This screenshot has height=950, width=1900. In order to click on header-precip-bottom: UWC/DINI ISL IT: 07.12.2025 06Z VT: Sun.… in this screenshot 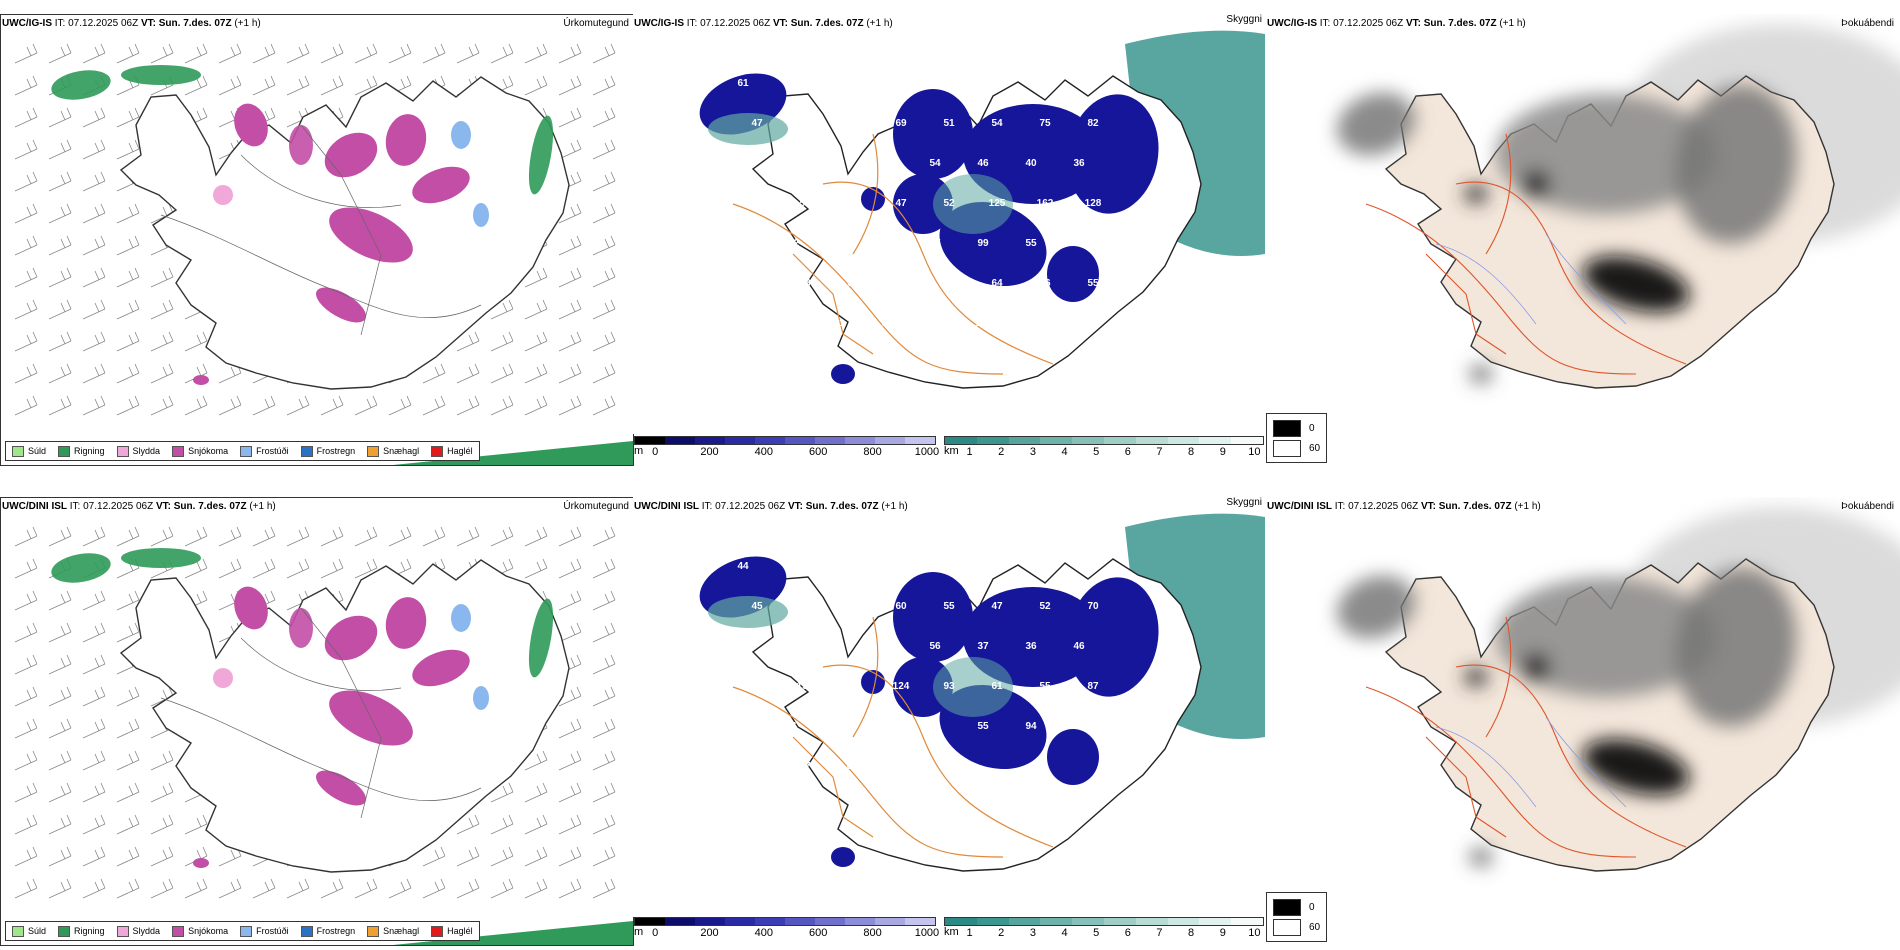, I will do `click(317, 507)`.